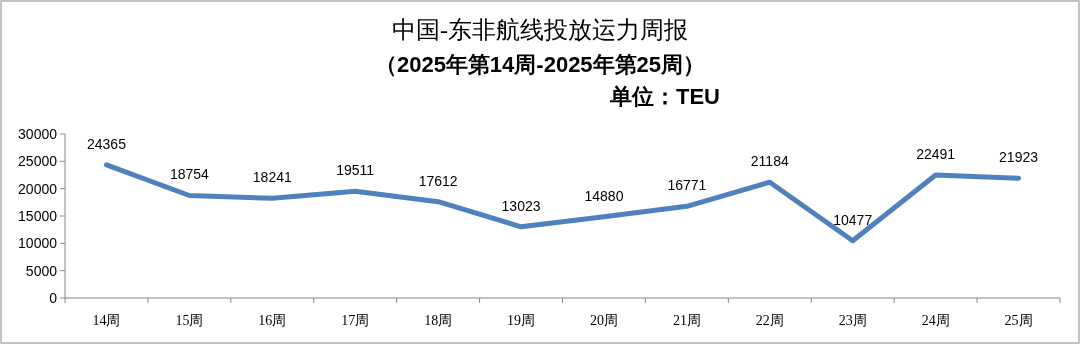  Describe the element at coordinates (769, 161) in the screenshot. I see `data-label: 21184` at that location.